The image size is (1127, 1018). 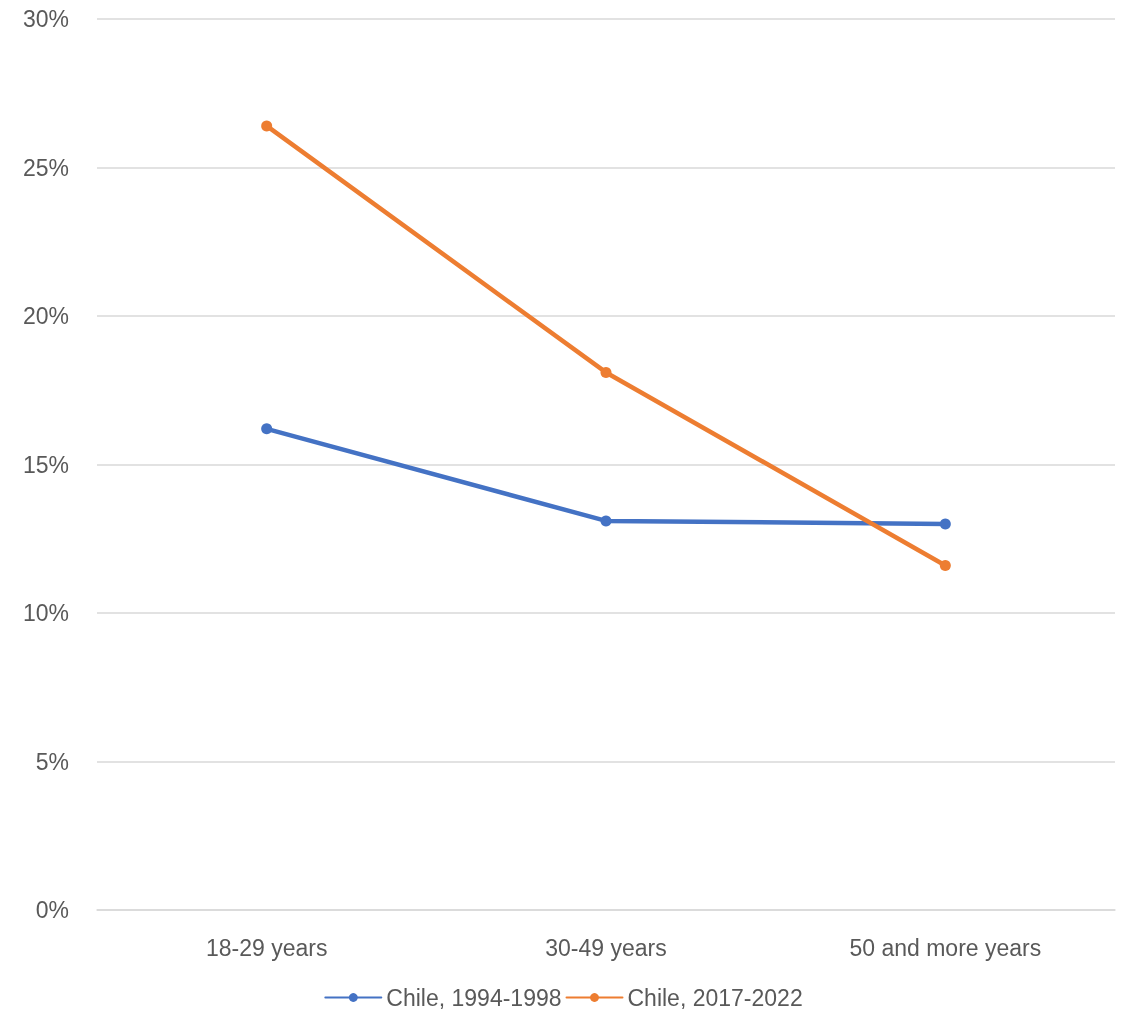 What do you see at coordinates (45, 316) in the screenshot?
I see `y-tick-label: 20%` at bounding box center [45, 316].